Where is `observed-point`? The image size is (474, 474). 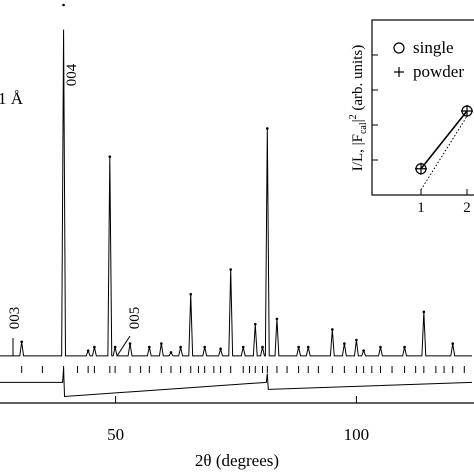 observed-point is located at coordinates (63, 5).